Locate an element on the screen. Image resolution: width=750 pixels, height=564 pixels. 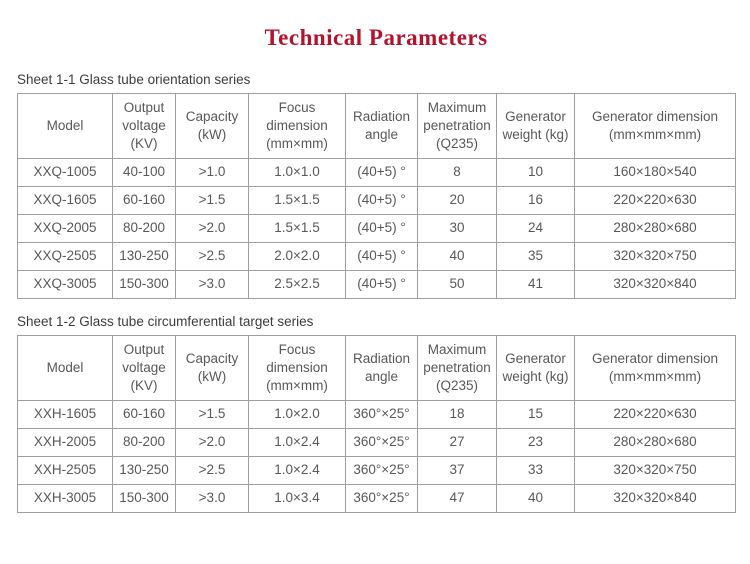
model-cell: XXQ-3005 is located at coordinates (65, 284).